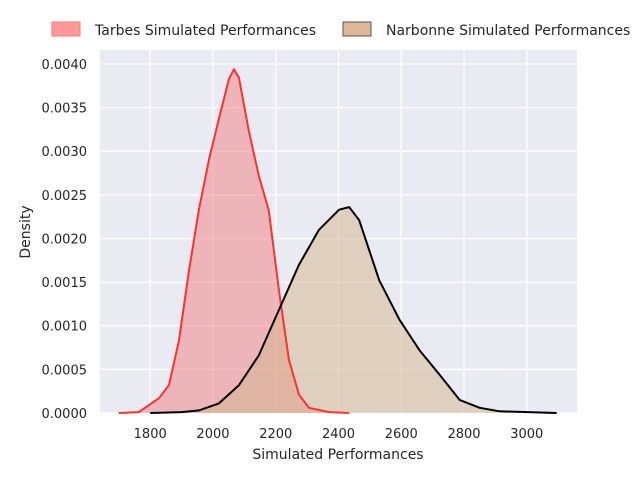 This screenshot has width=640, height=484. What do you see at coordinates (526, 434) in the screenshot?
I see `x-tick-label: 3000` at bounding box center [526, 434].